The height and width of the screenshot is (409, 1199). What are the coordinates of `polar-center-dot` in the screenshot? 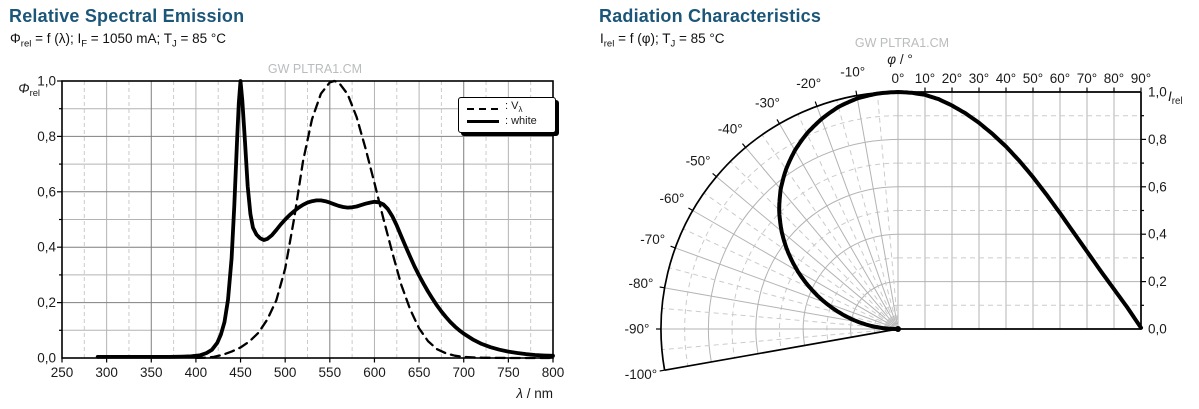 It's located at (898, 329).